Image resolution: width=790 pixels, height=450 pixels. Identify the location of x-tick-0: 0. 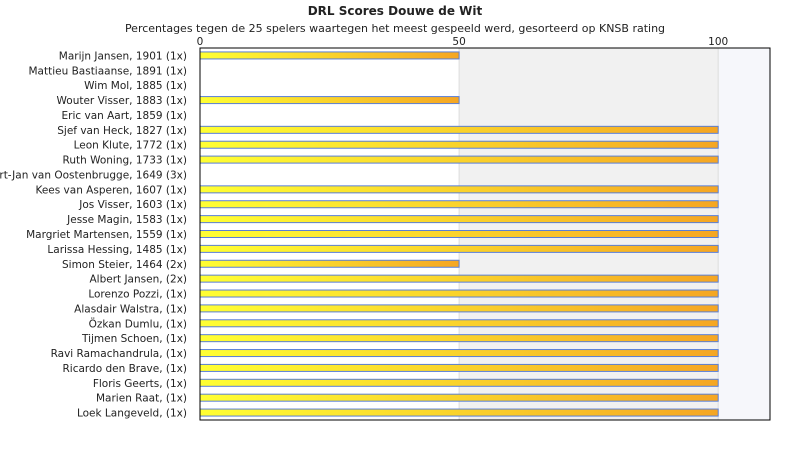
(200, 42).